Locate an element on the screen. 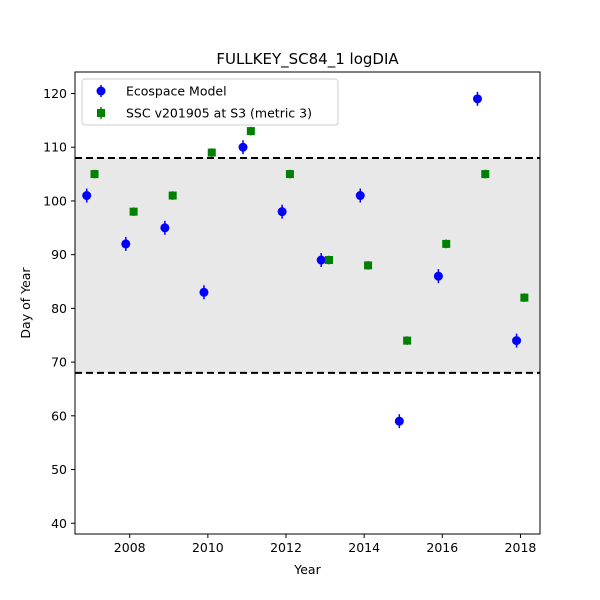 Image resolution: width=600 pixels, height=600 pixels. y-tick-label: 80 is located at coordinates (59, 308).